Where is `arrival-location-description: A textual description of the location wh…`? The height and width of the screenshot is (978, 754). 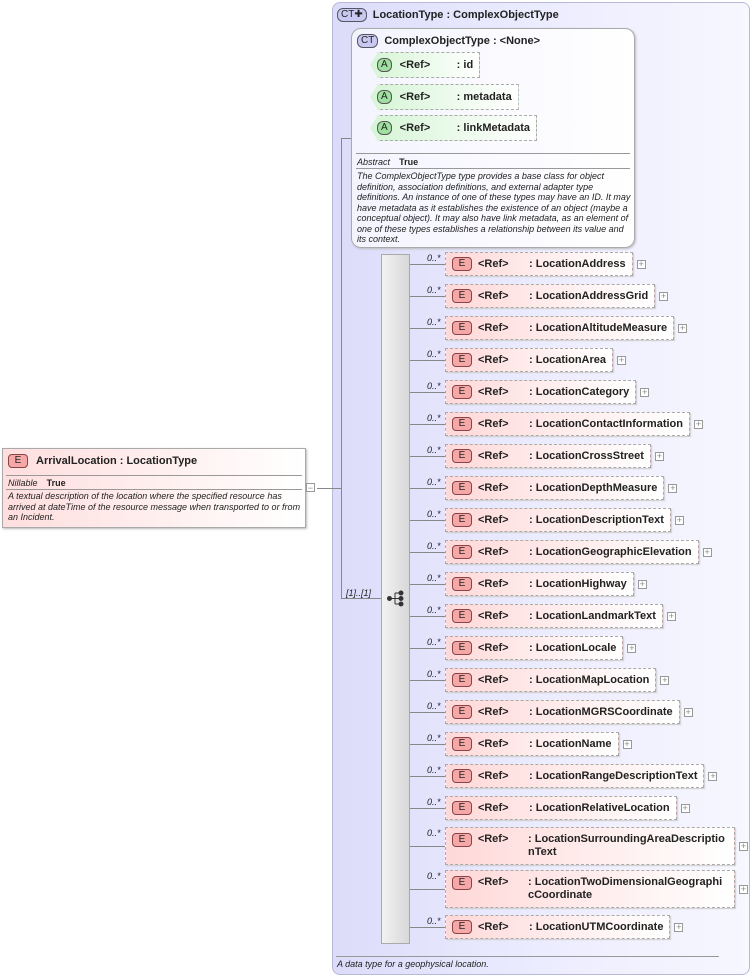
arrival-location-description: A textual description of the location wh… is located at coordinates (154, 506).